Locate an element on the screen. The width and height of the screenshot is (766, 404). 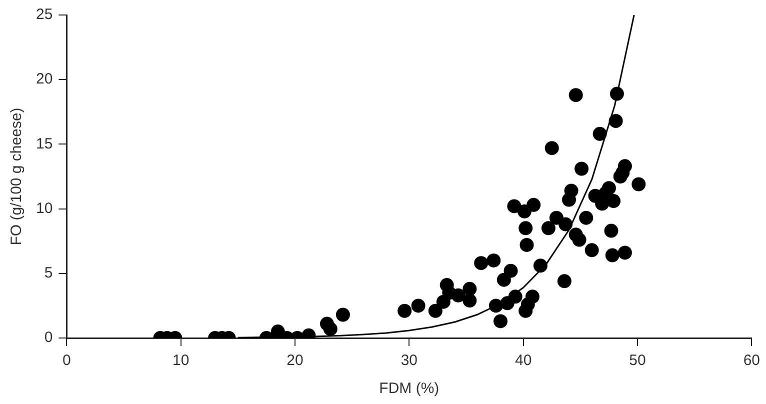
x-tick-label: 20 is located at coordinates (295, 361).